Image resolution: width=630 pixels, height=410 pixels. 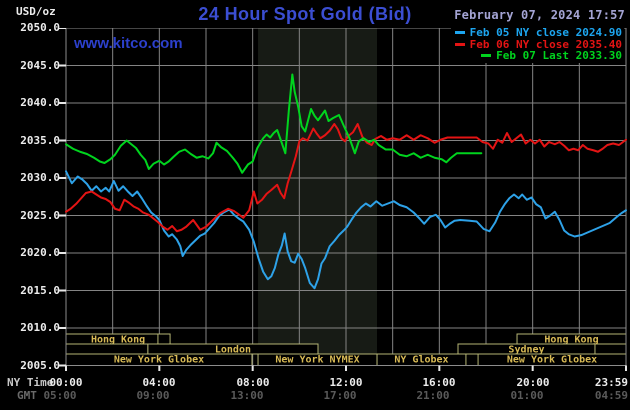 I want to click on page-title: 24 Hour Spot Gold (Bid), so click(x=305, y=14).